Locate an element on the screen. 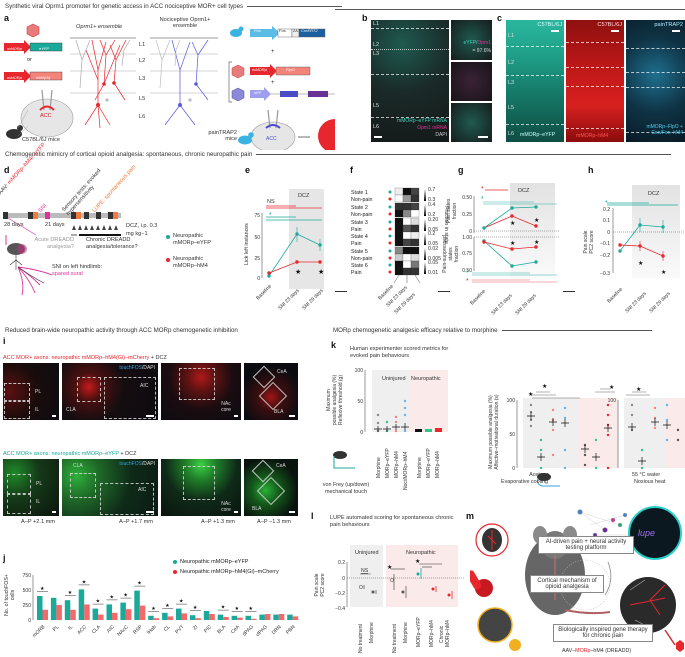 This screenshot has width=685, height=657. svg-text: 50 is located at coordinates (512, 435).